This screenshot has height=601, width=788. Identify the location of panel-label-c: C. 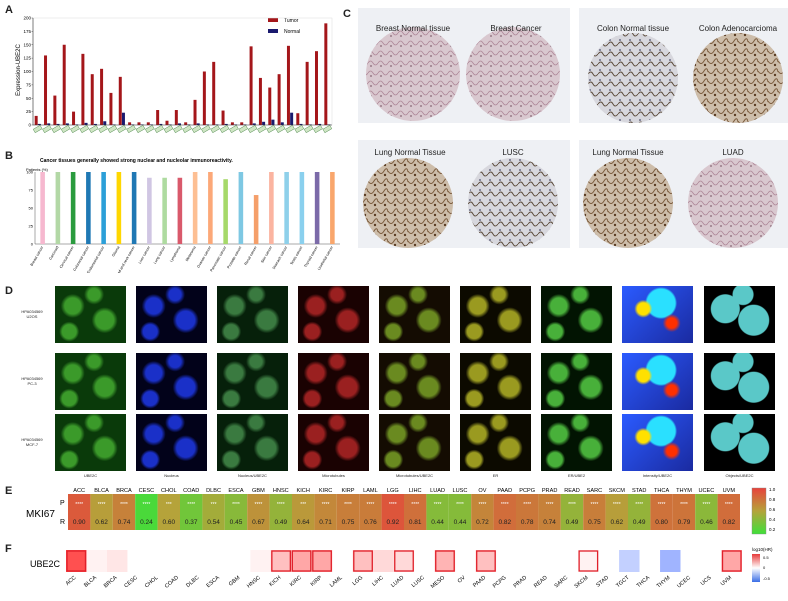
(347, 14).